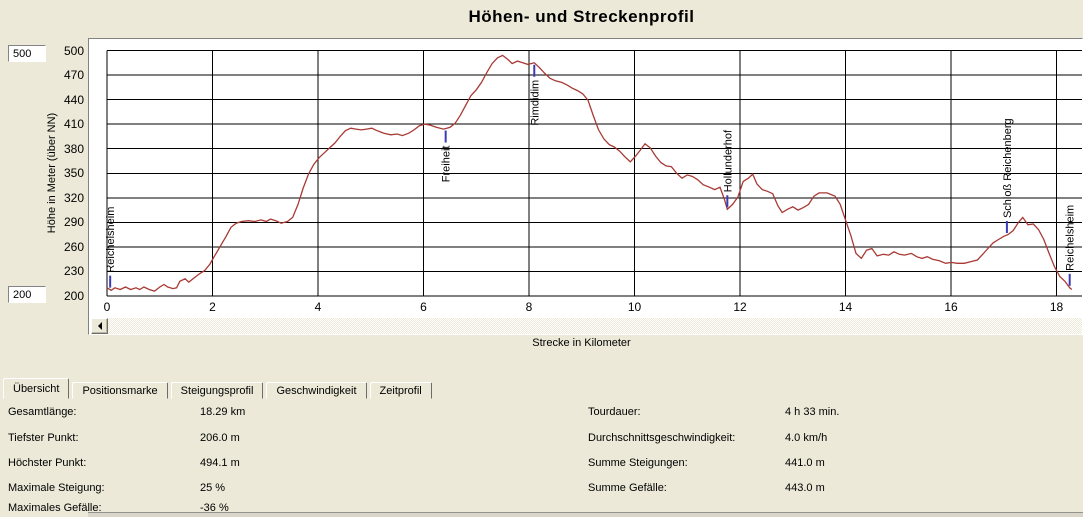 The width and height of the screenshot is (1083, 517). What do you see at coordinates (42, 412) in the screenshot?
I see `stat-label: Gesamtlänge:` at bounding box center [42, 412].